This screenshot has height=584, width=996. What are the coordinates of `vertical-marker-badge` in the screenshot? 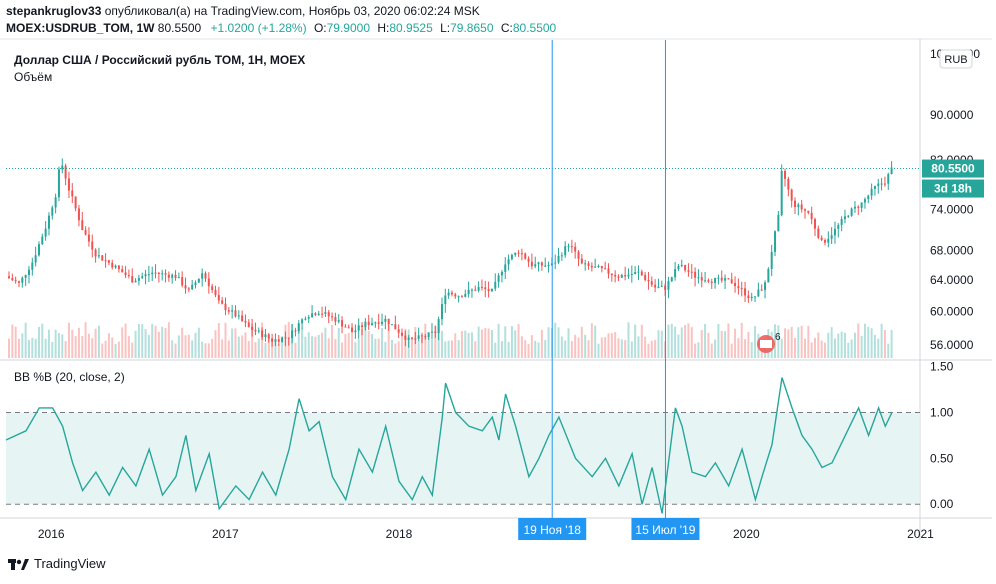 It's located at (665, 529).